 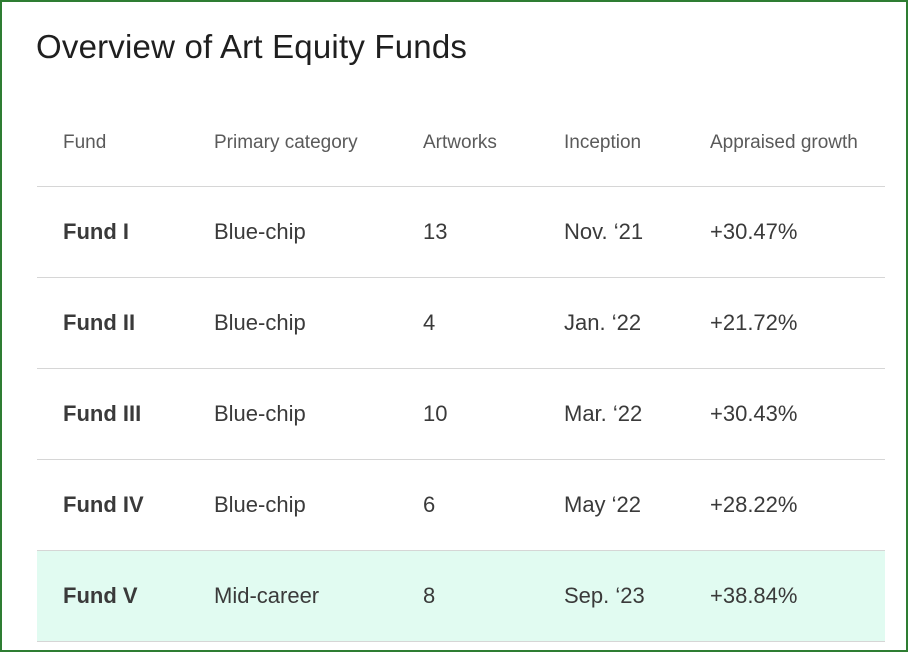 I want to click on artworks-count: 10, so click(x=493, y=414).